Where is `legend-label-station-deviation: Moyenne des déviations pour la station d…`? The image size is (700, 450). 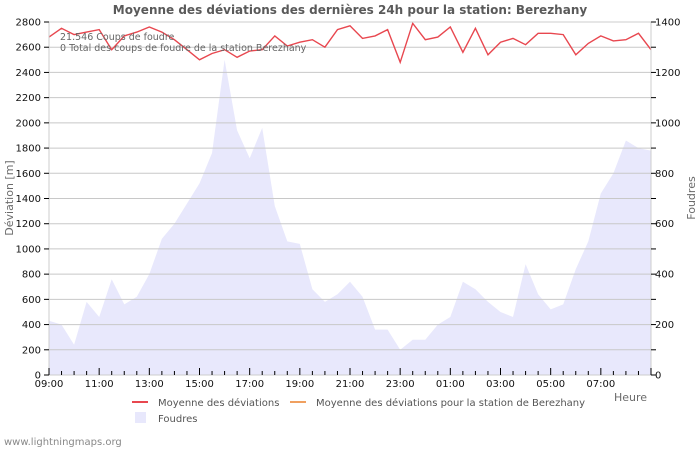
legend-label-station-deviation: Moyenne des déviations pour la station d… is located at coordinates (450, 403).